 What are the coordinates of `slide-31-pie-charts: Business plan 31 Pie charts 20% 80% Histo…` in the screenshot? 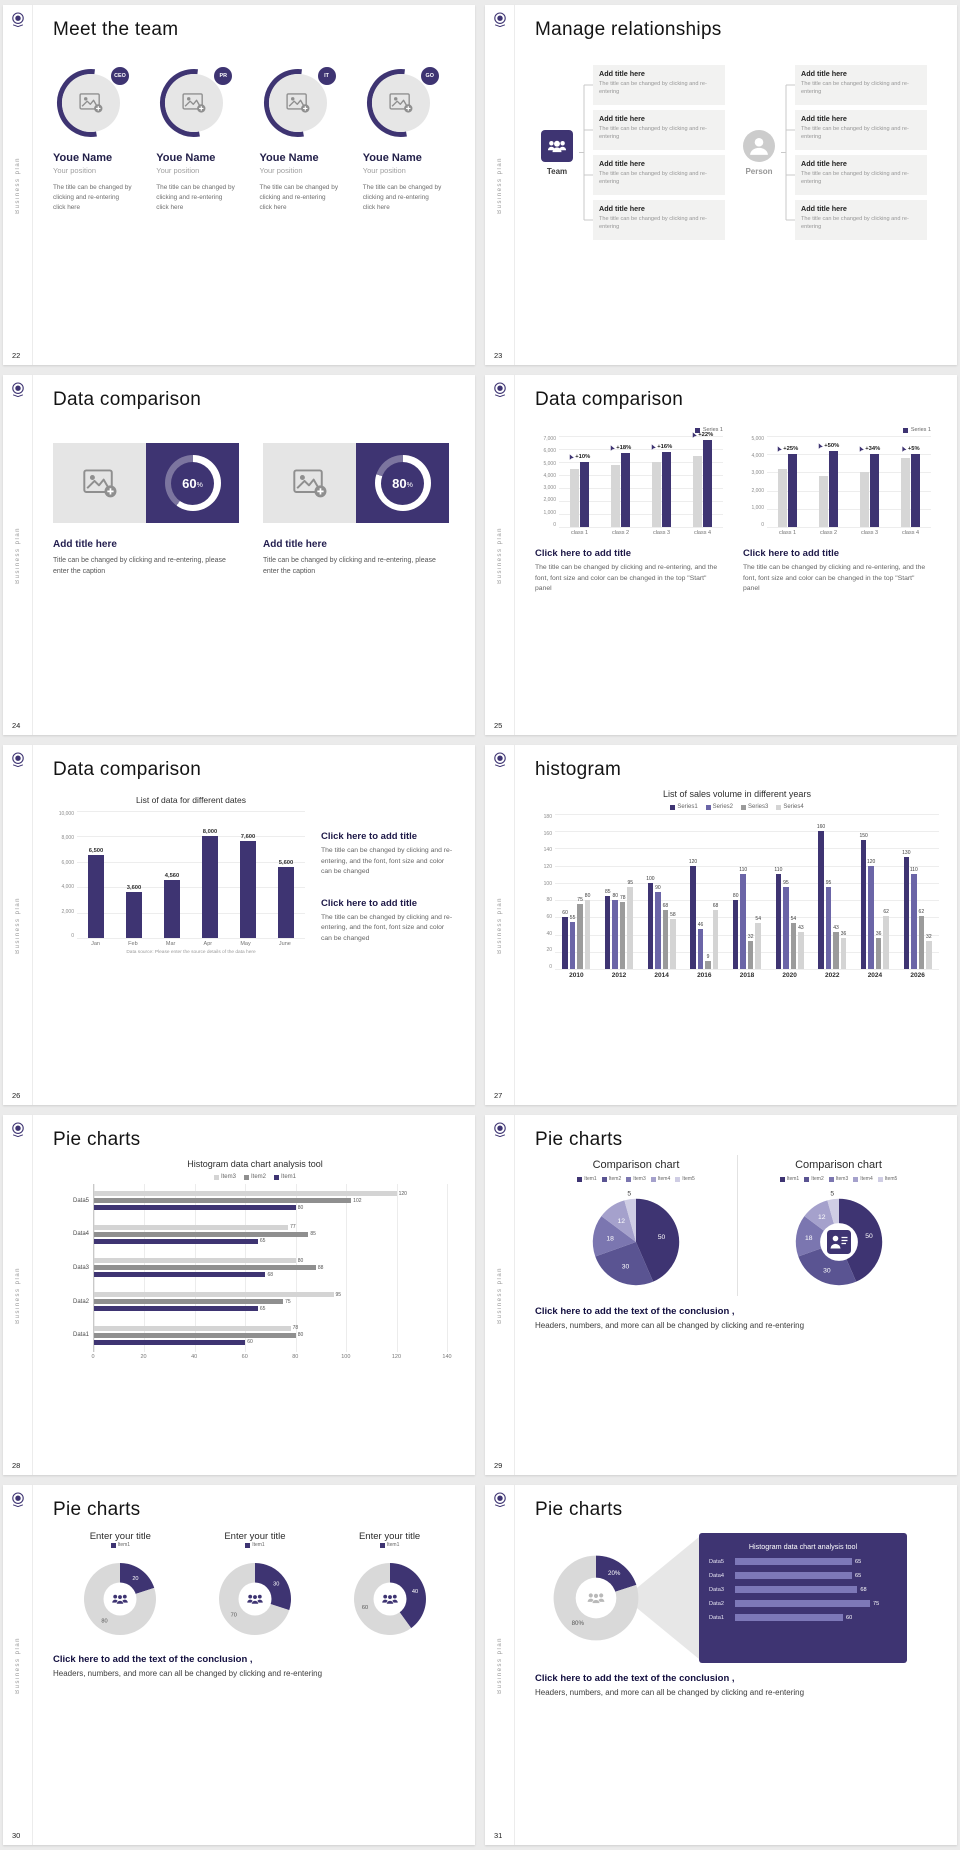 It's located at (721, 1665).